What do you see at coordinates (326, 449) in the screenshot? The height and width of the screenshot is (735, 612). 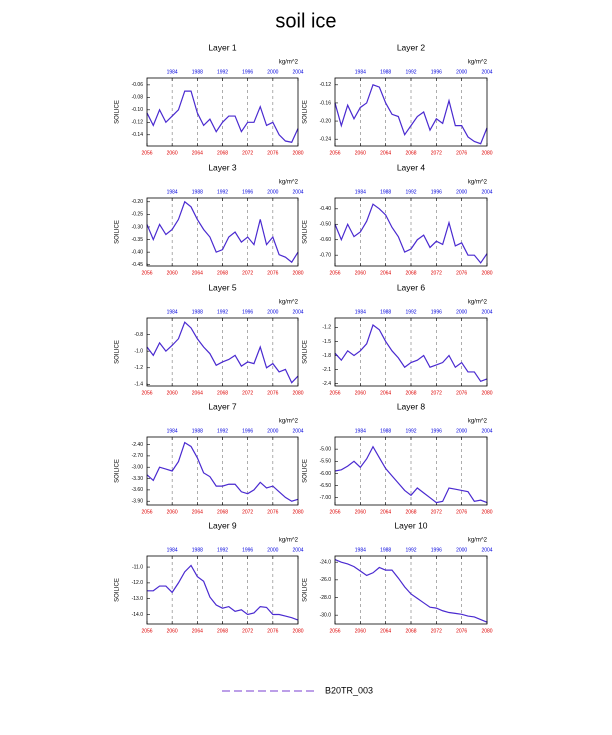 I see `y-tick-label: -5.00` at bounding box center [326, 449].